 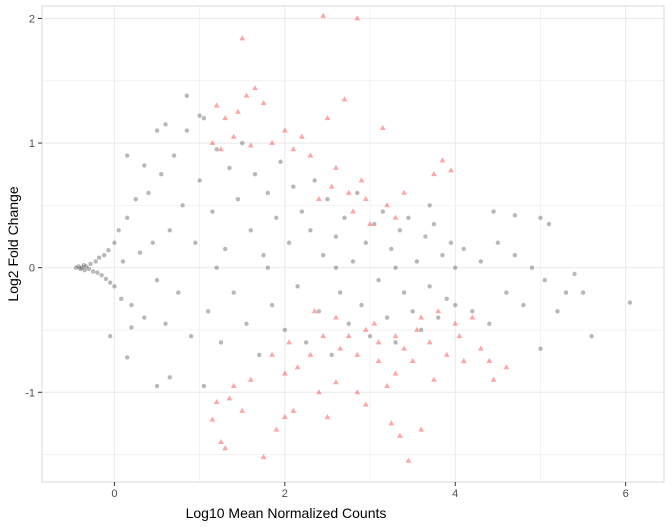 I want to click on x-axis-title: Log10 Mean Normalized Counts, so click(x=286, y=513).